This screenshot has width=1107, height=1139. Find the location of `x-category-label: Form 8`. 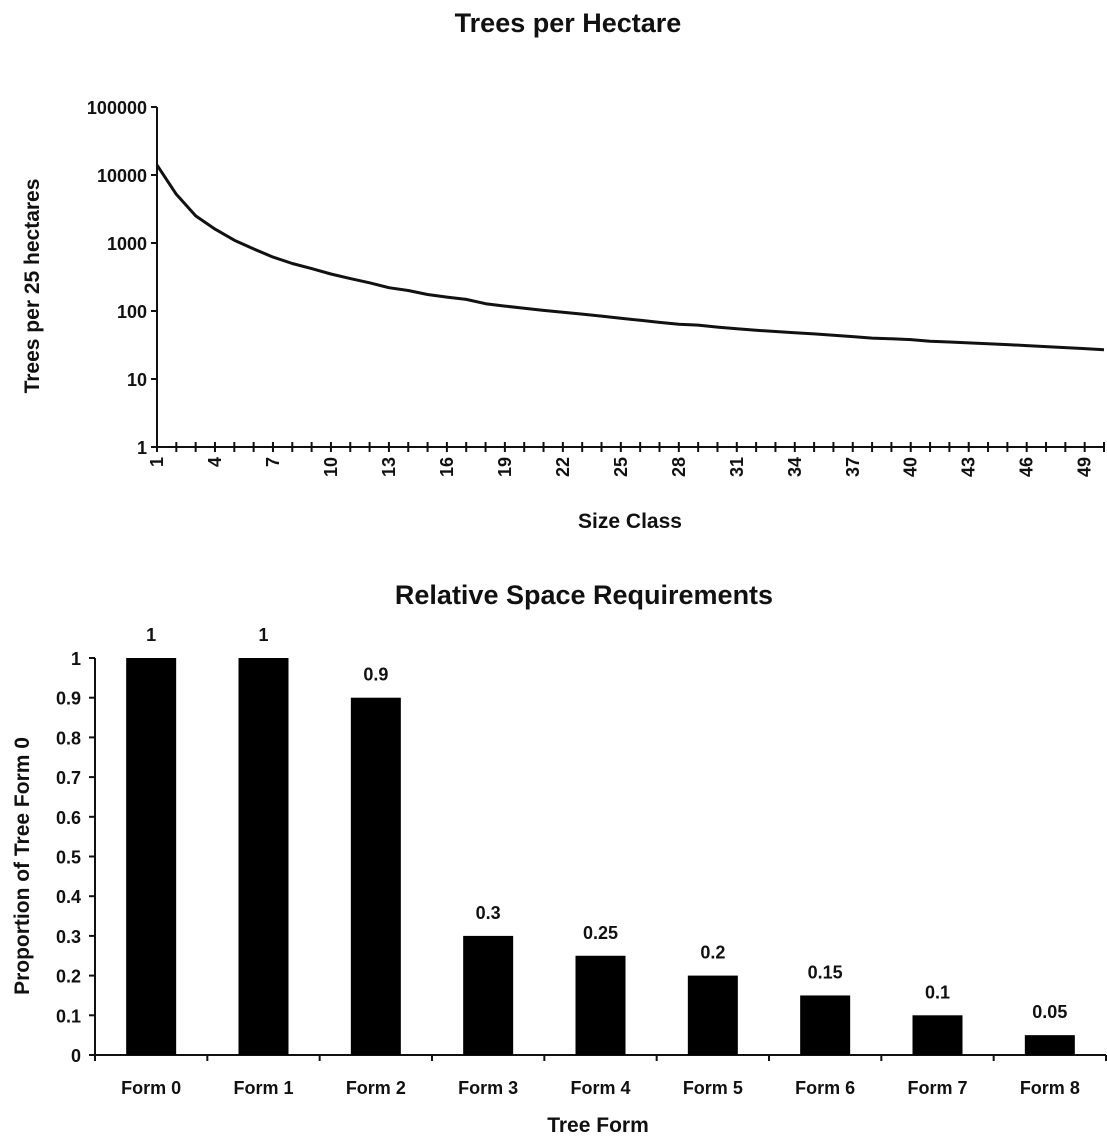

x-category-label: Form 8 is located at coordinates (1050, 1088).